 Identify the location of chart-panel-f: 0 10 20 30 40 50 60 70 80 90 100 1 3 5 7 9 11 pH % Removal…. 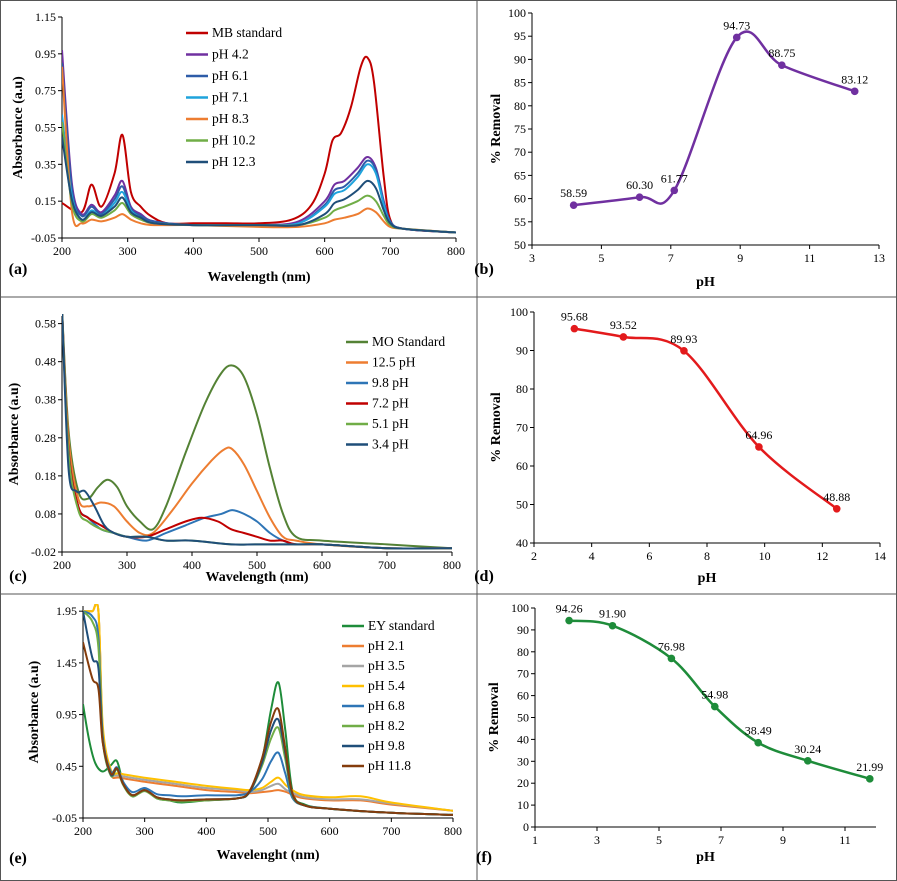
(679, 733).